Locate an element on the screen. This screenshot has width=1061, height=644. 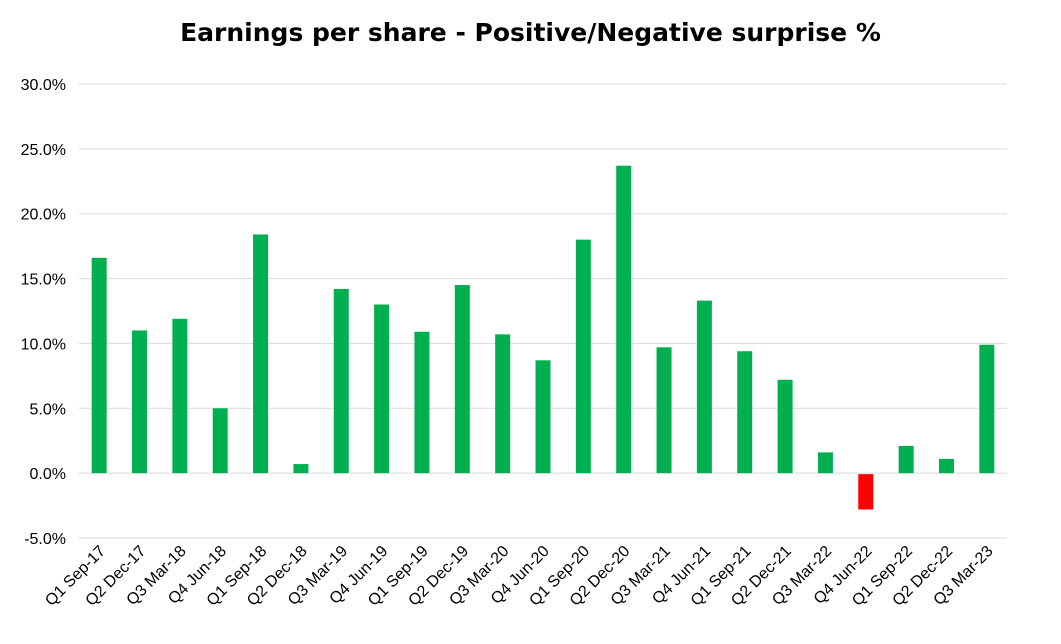
y-tick-label: 20.0% is located at coordinates (43, 215).